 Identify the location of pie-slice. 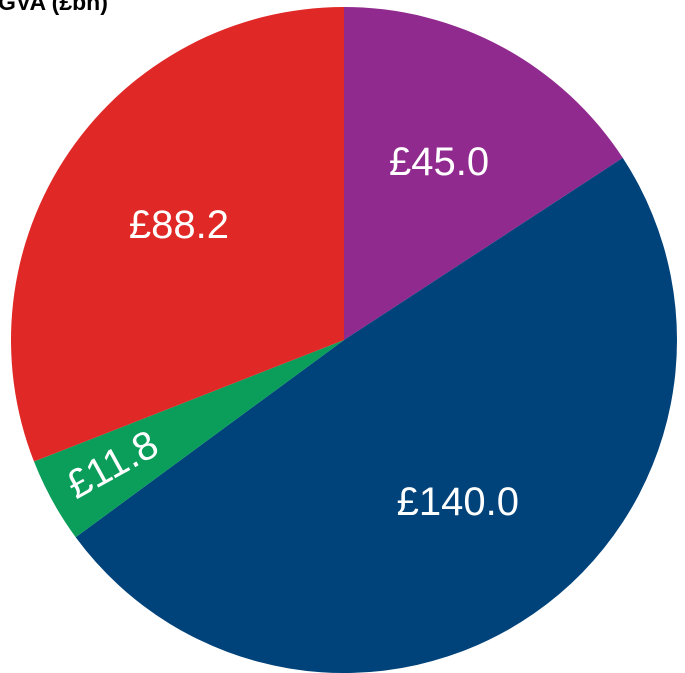
(188, 439).